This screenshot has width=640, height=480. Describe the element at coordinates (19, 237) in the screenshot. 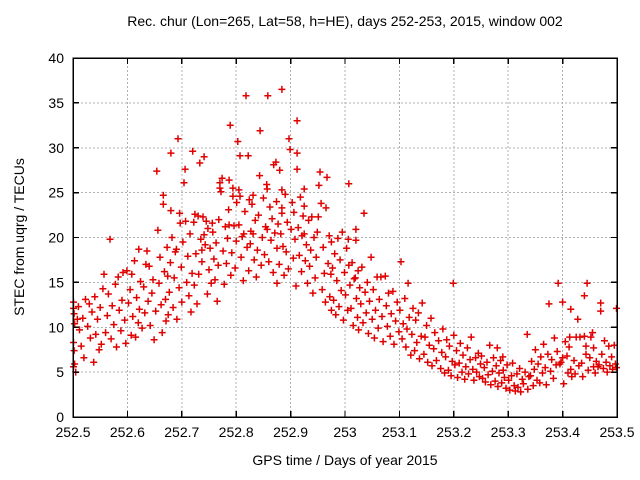

I see `y-axis-label: STEC from uqrg / TECUs` at that location.